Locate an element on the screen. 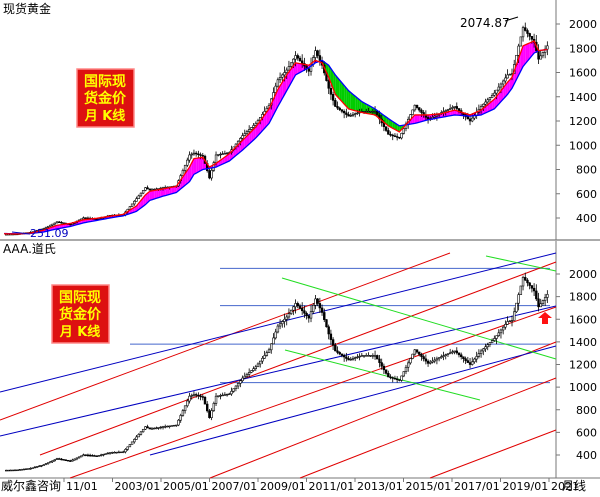  top-y-tick-label: 600 is located at coordinates (586, 194).